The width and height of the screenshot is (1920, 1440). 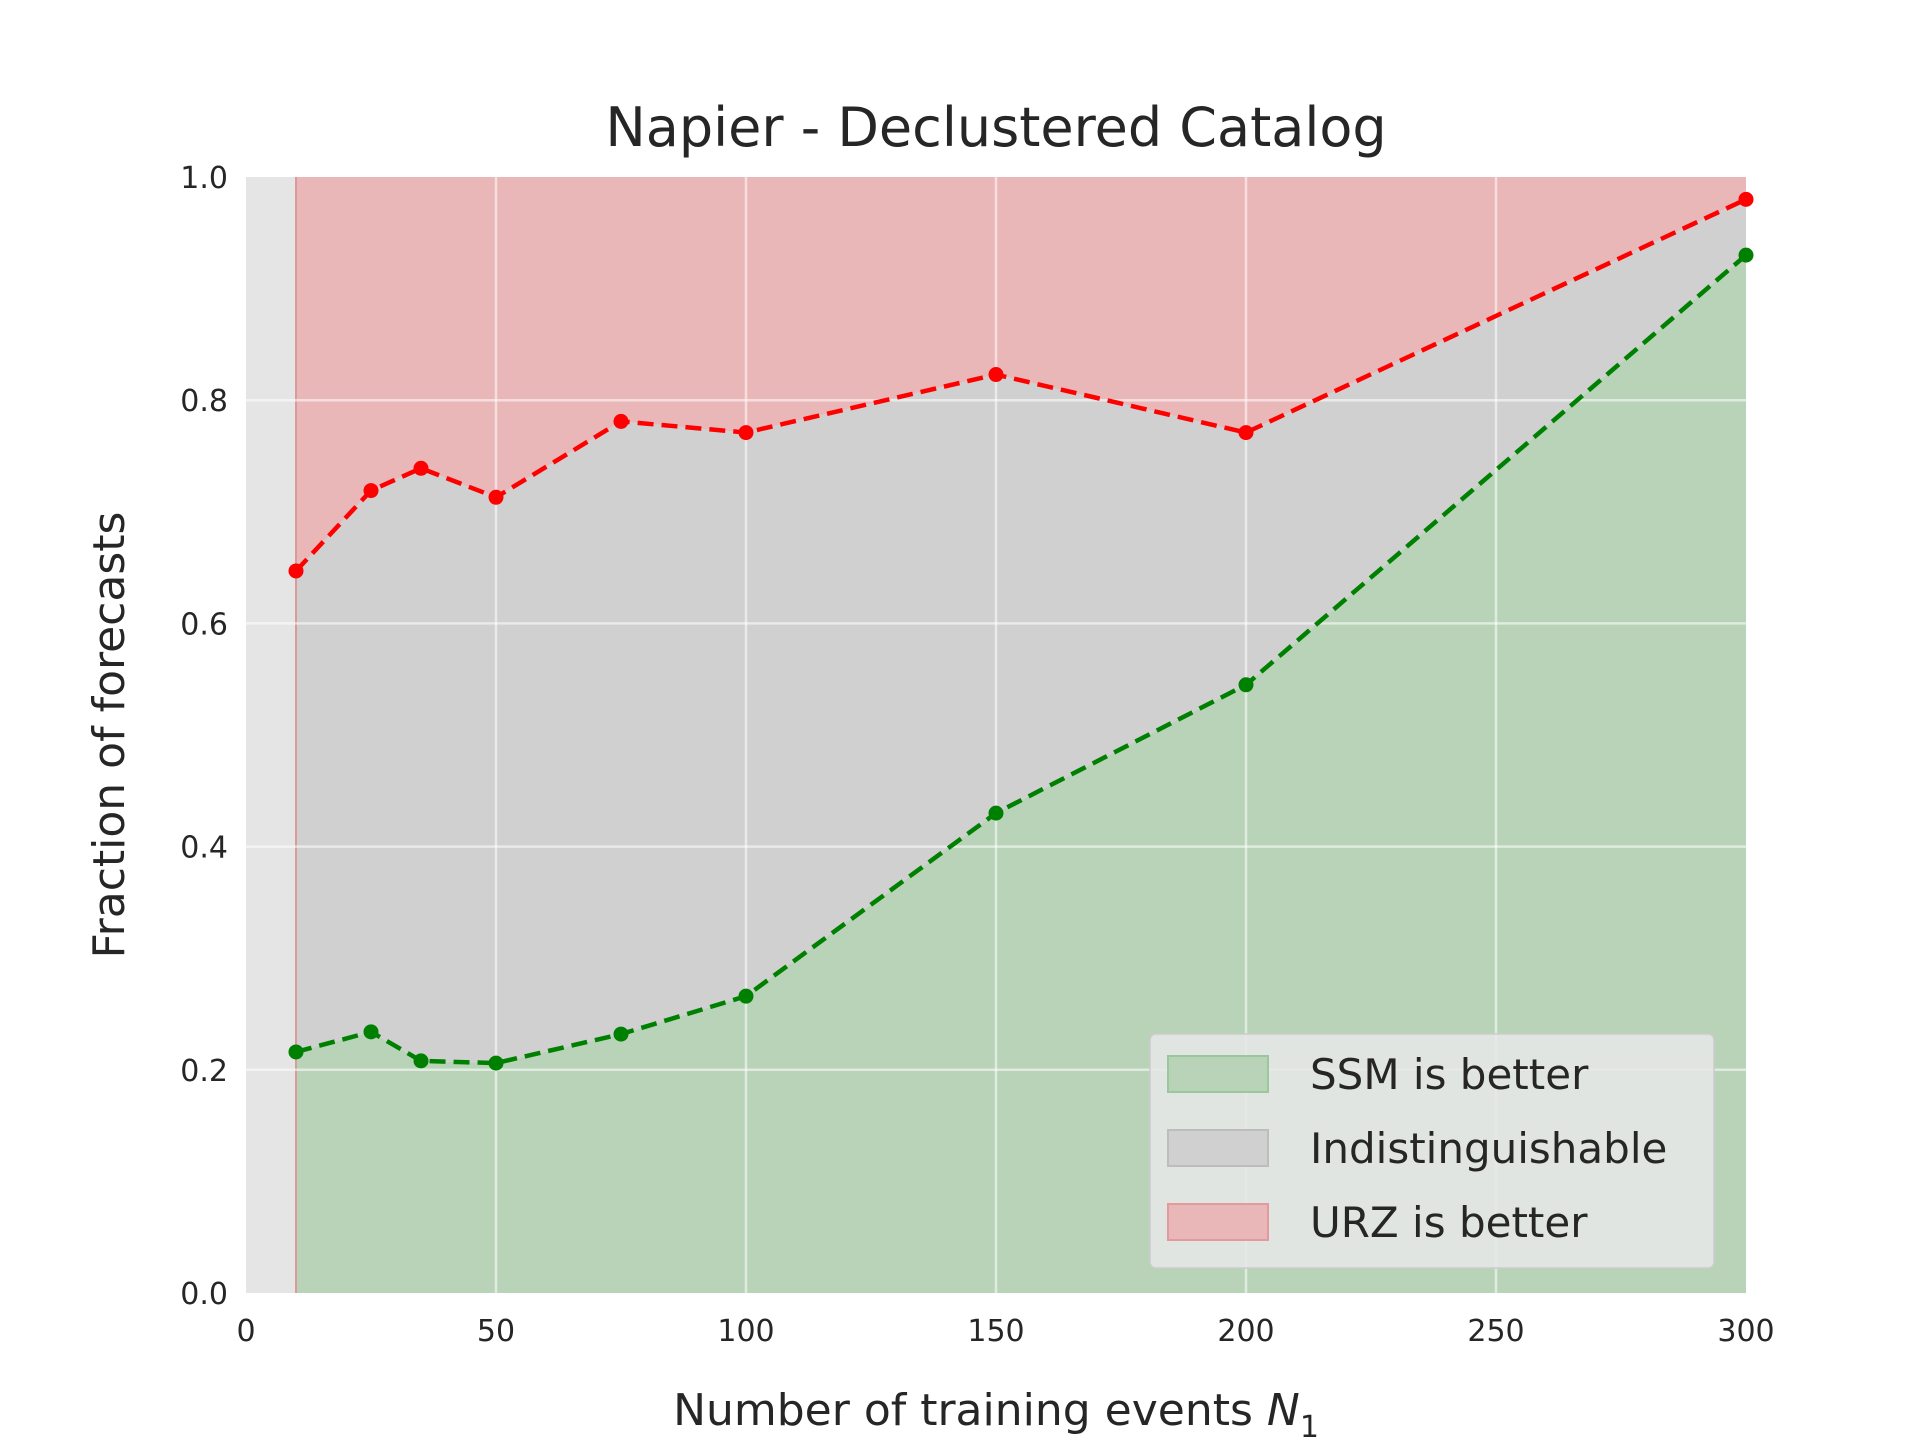 I want to click on x-tick-label: 250, so click(x=1495, y=1331).